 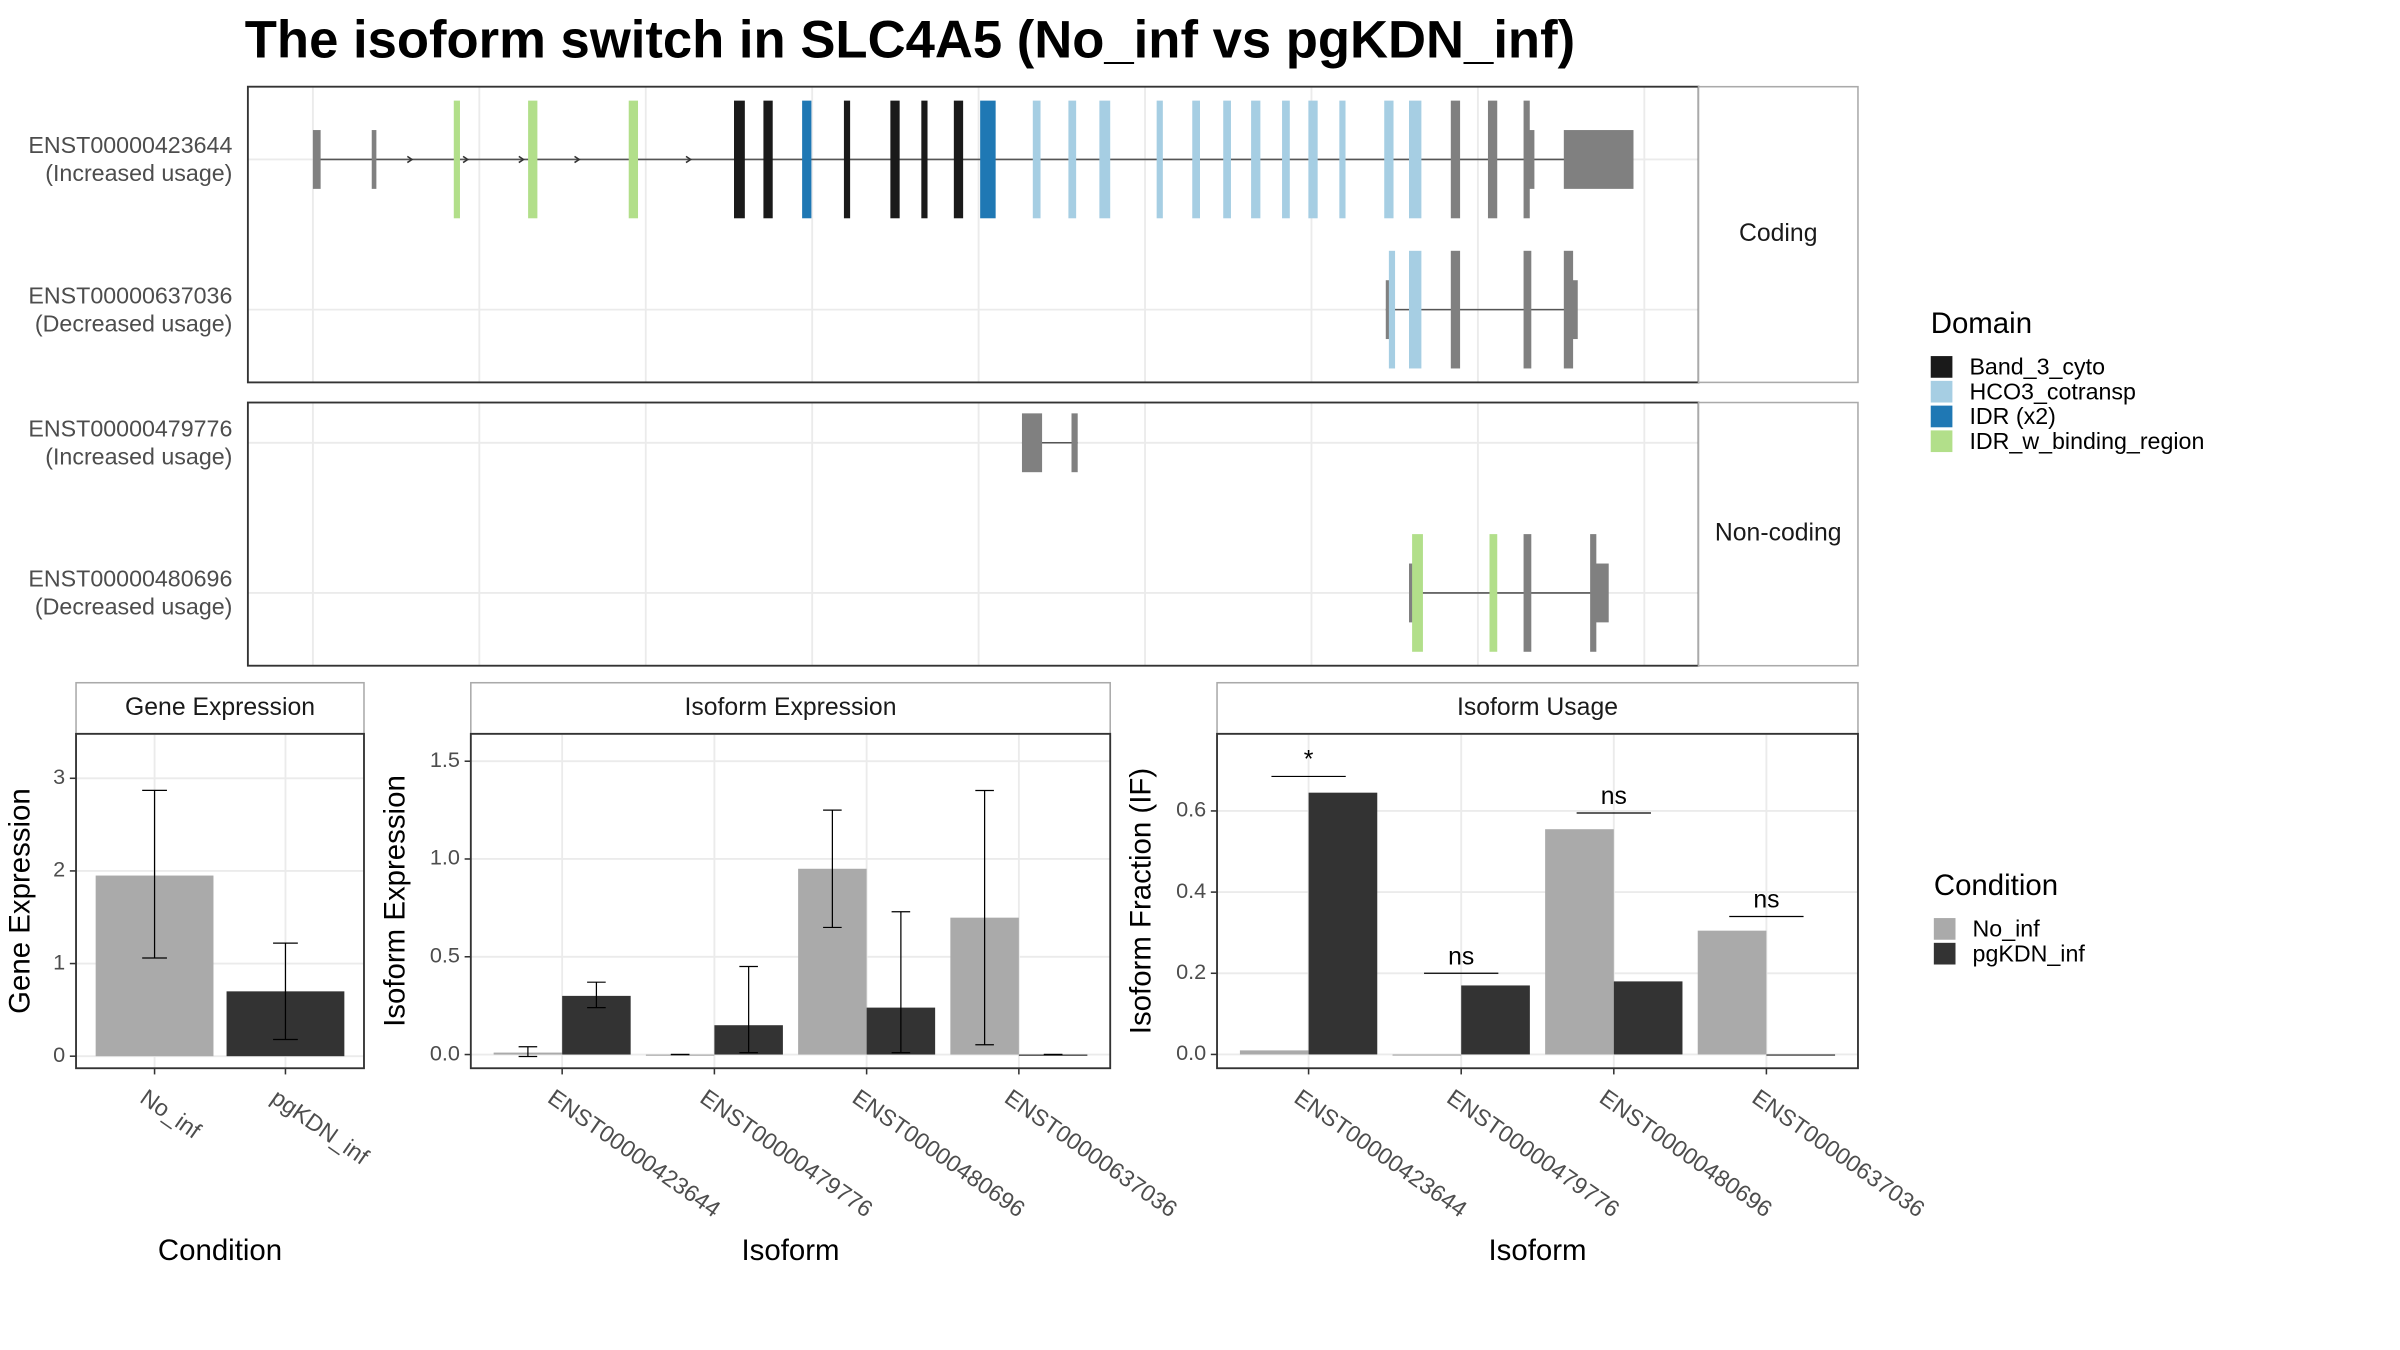 What do you see at coordinates (1996, 885) in the screenshot?
I see `legend-title: Condition` at bounding box center [1996, 885].